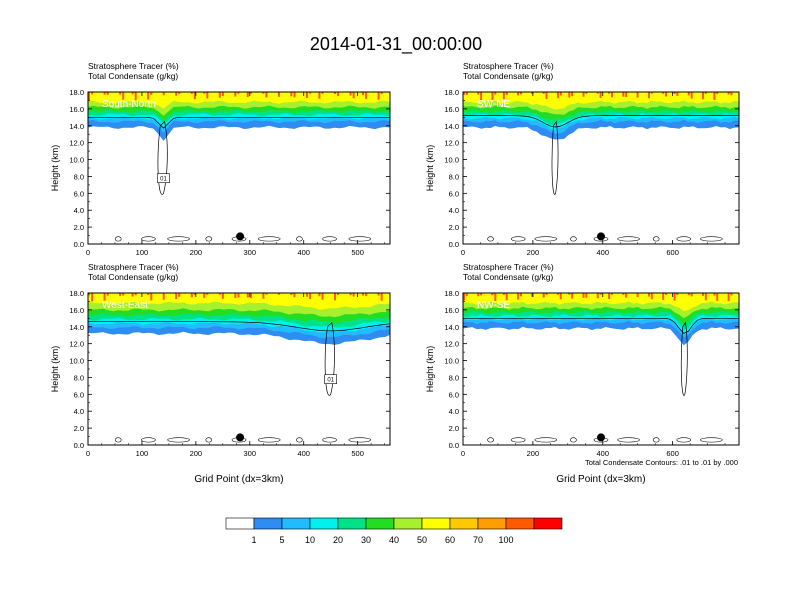  What do you see at coordinates (450, 540) in the screenshot?
I see `colorbar-label: 60` at bounding box center [450, 540].